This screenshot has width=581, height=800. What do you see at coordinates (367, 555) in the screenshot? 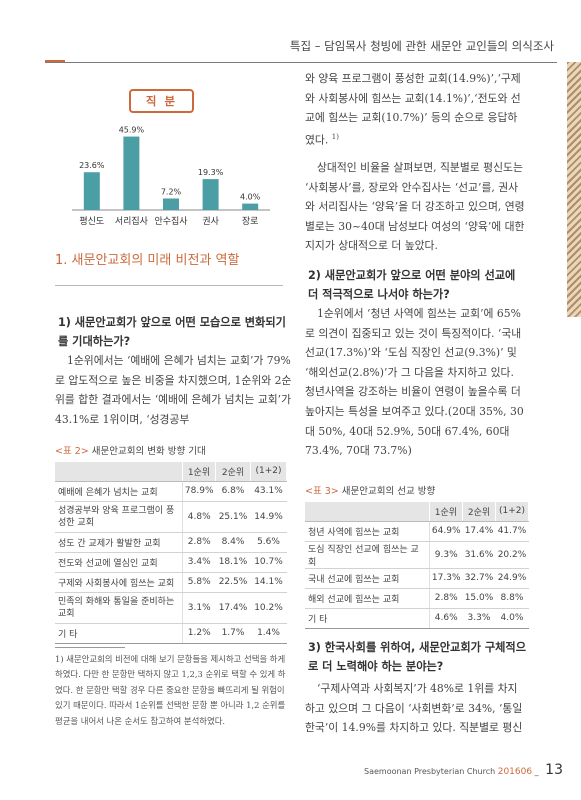
I see `table-cell-item: 도심 직장인 선교에 힘쓰는 교회` at bounding box center [367, 555].